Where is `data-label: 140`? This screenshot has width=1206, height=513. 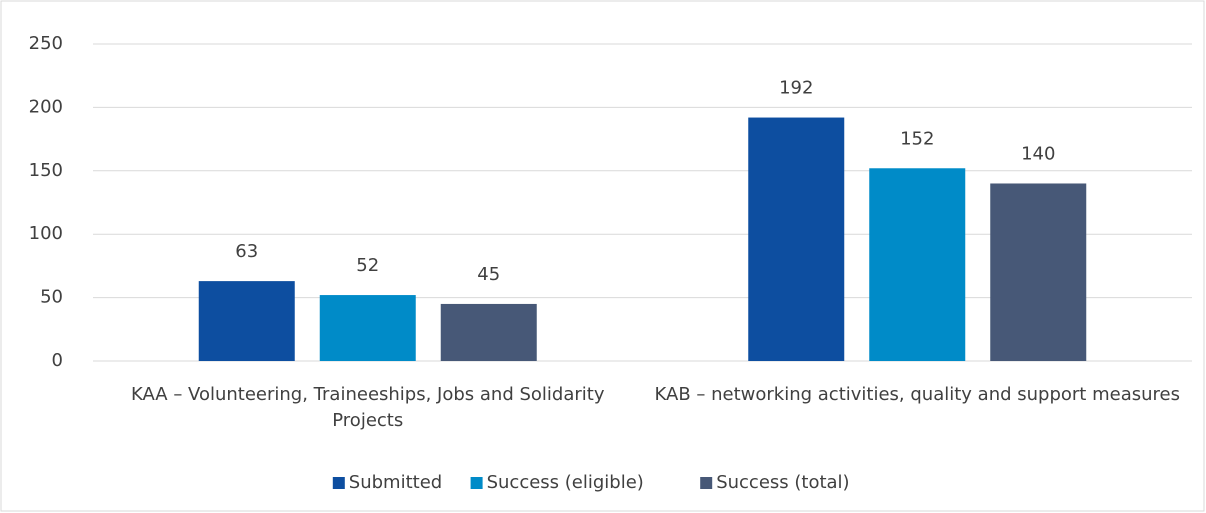 data-label: 140 is located at coordinates (1038, 153).